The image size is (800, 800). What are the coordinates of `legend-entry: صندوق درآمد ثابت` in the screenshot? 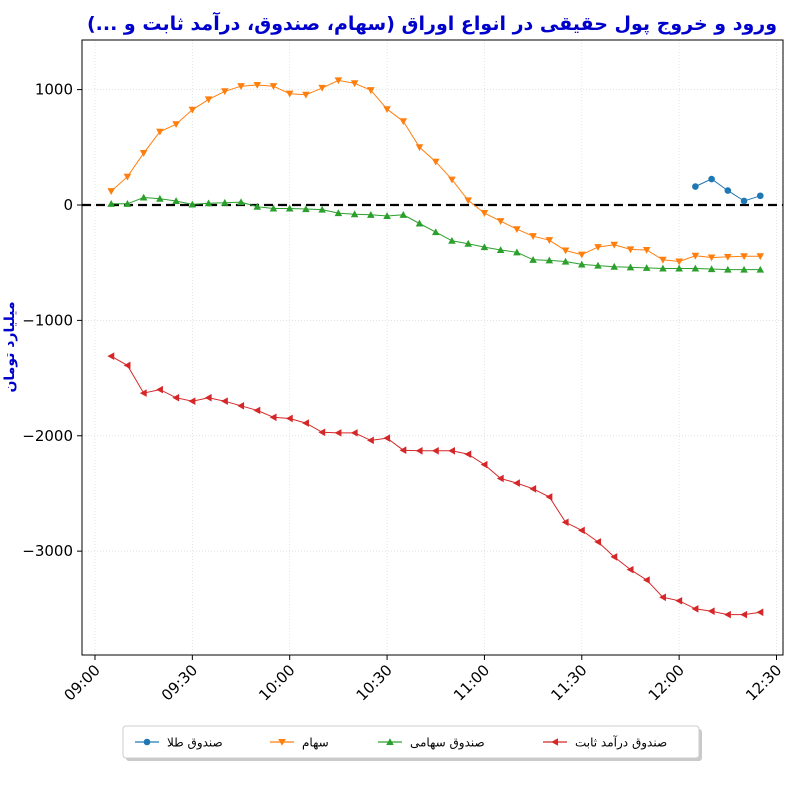 It's located at (605, 743).